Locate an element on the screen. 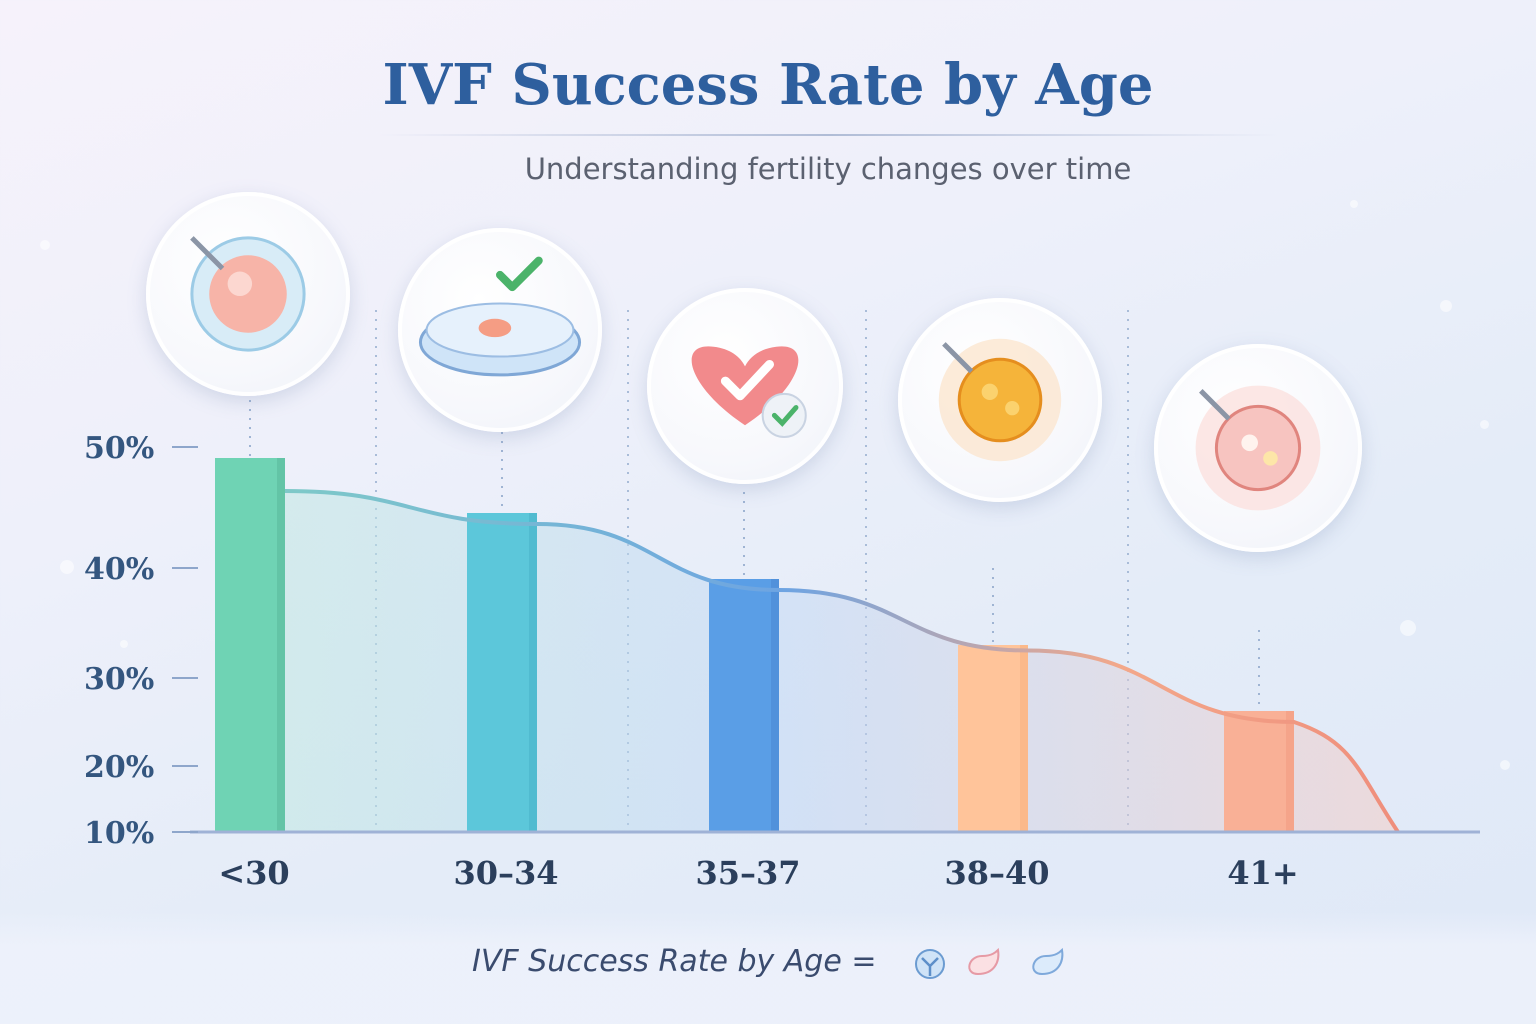 This screenshot has height=1024, width=1536. drop-icon-pink is located at coordinates (984, 961).